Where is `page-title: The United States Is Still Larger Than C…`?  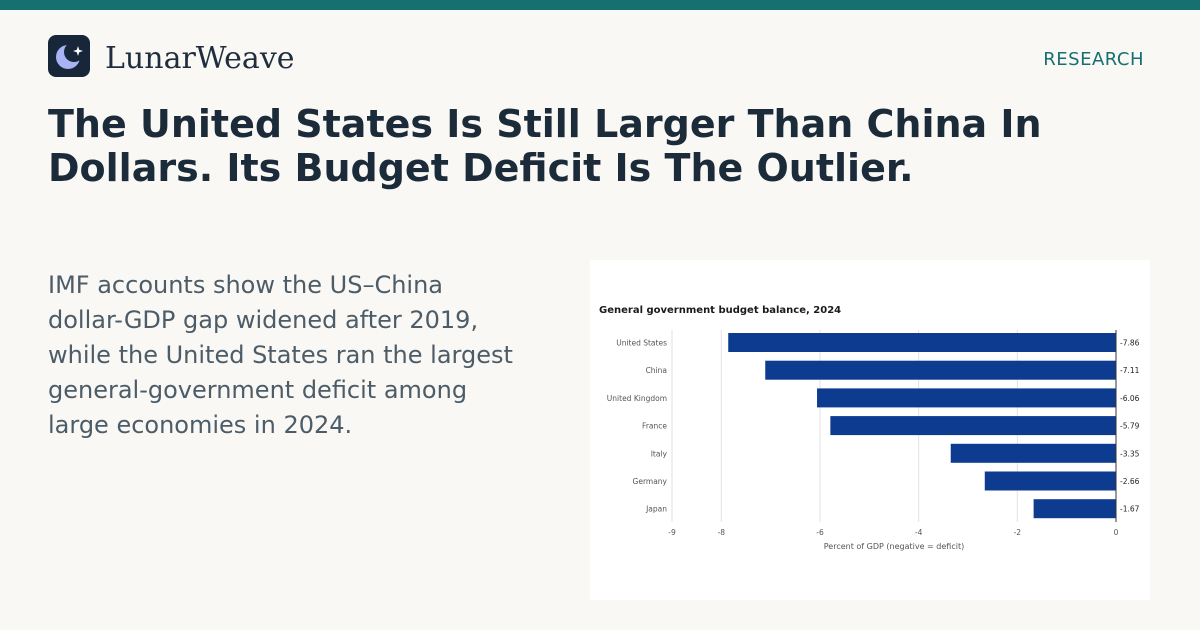
page-title: The United States Is Still Larger Than C… is located at coordinates (545, 146).